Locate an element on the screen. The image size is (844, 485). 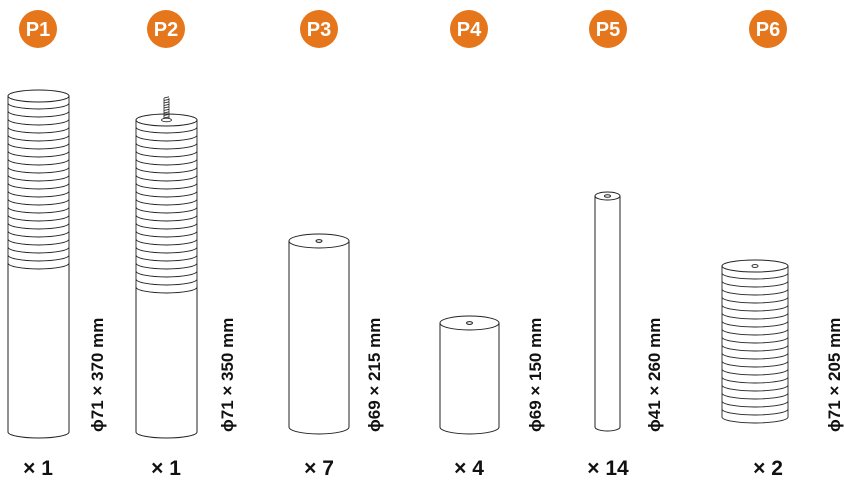
cylinder-p1 is located at coordinates (38, 264).